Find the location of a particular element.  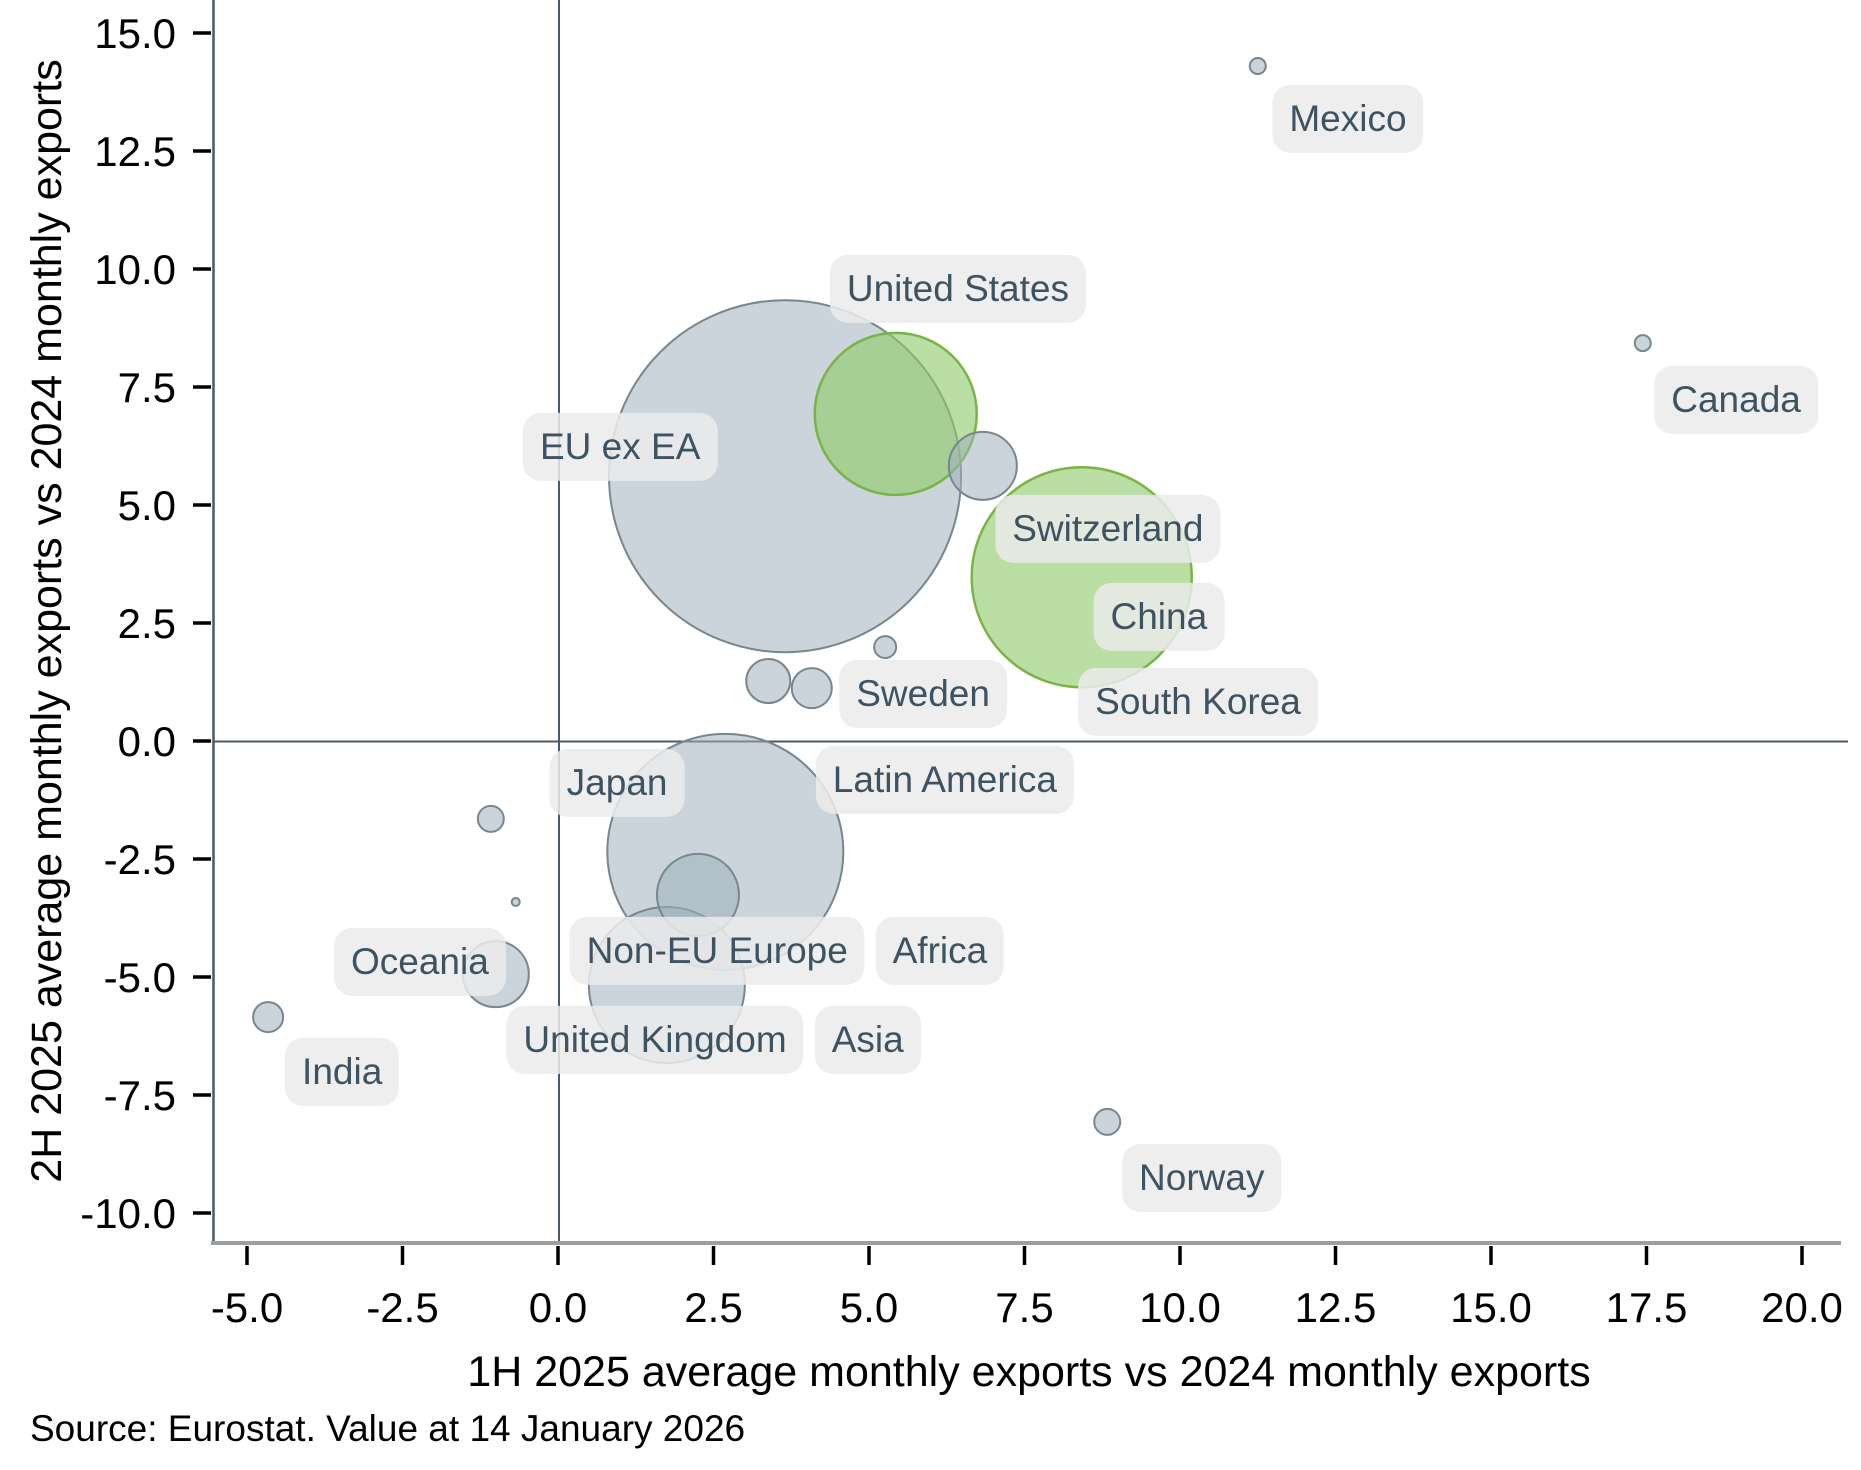

label-switzerland: Switzerland is located at coordinates (1108, 529).